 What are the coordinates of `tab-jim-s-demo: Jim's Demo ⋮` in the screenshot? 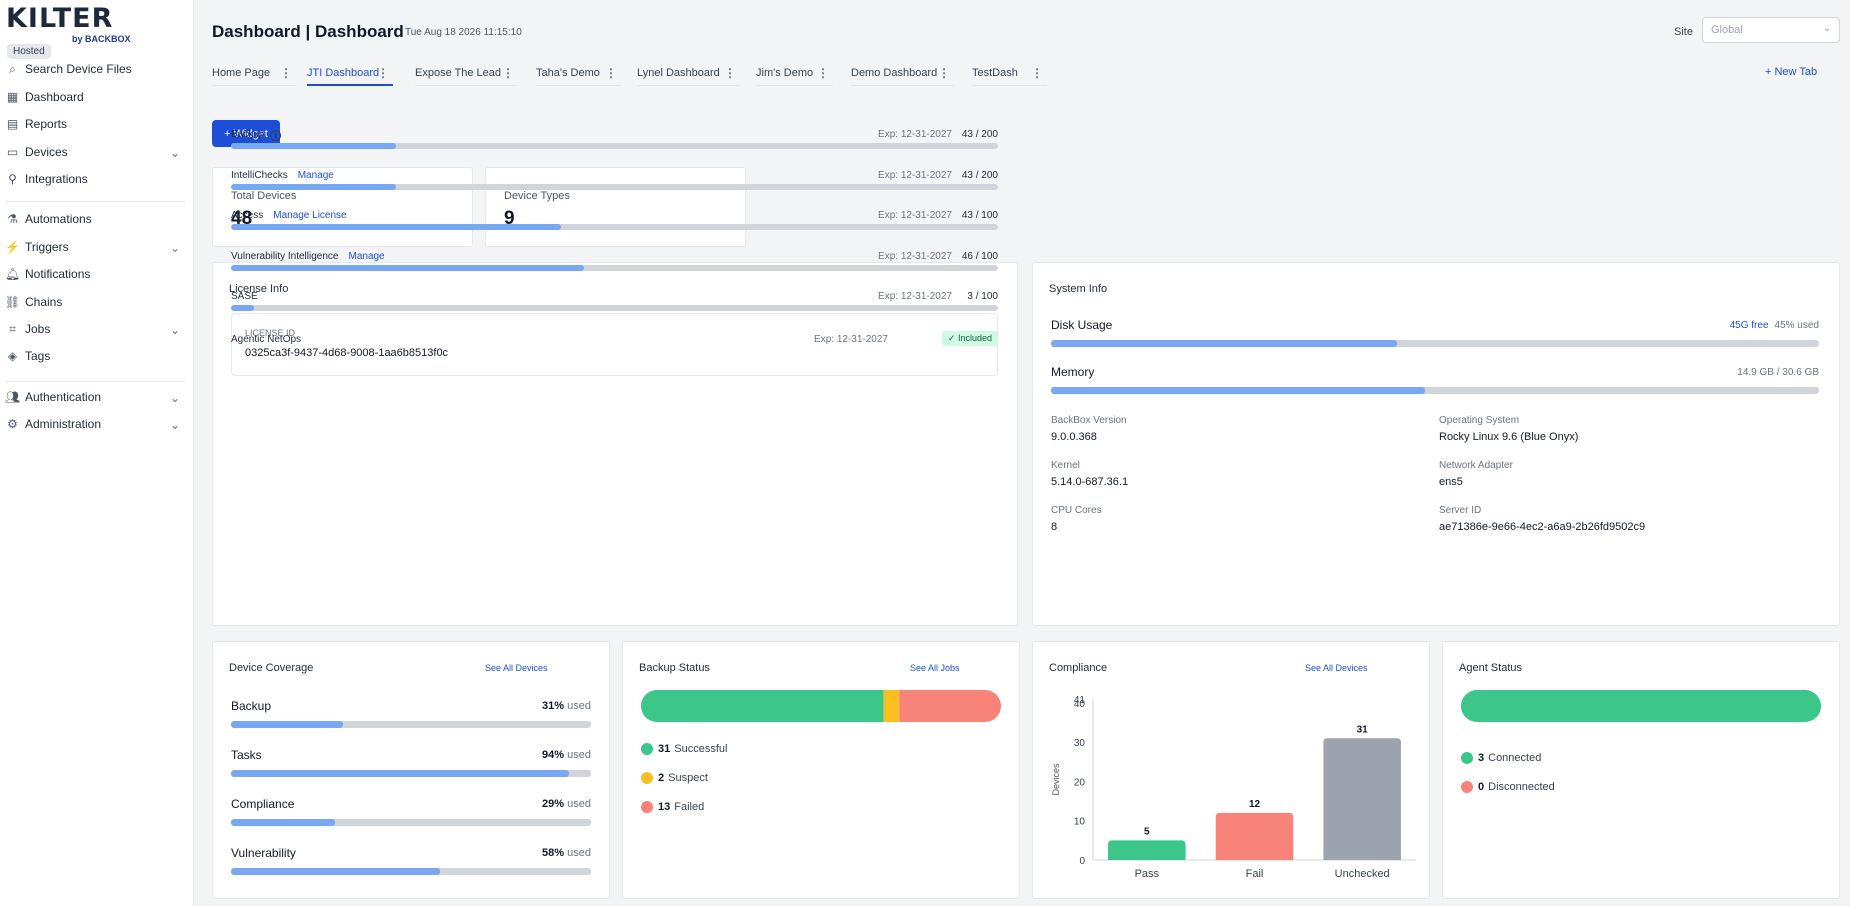 It's located at (794, 74).